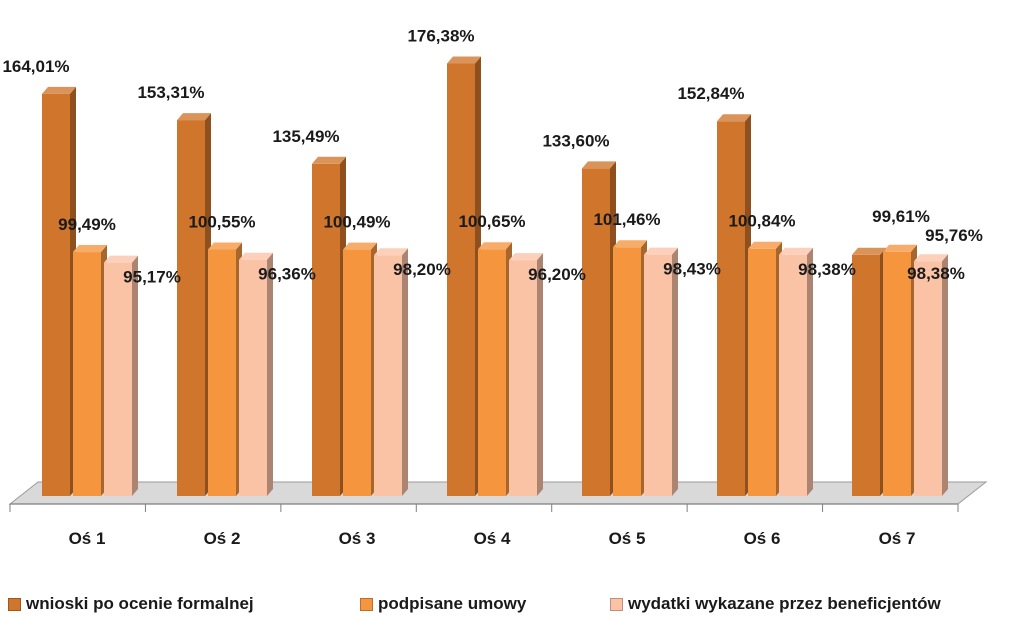 The image size is (1032, 617). What do you see at coordinates (901, 216) in the screenshot?
I see `data-label: 99,61%` at bounding box center [901, 216].